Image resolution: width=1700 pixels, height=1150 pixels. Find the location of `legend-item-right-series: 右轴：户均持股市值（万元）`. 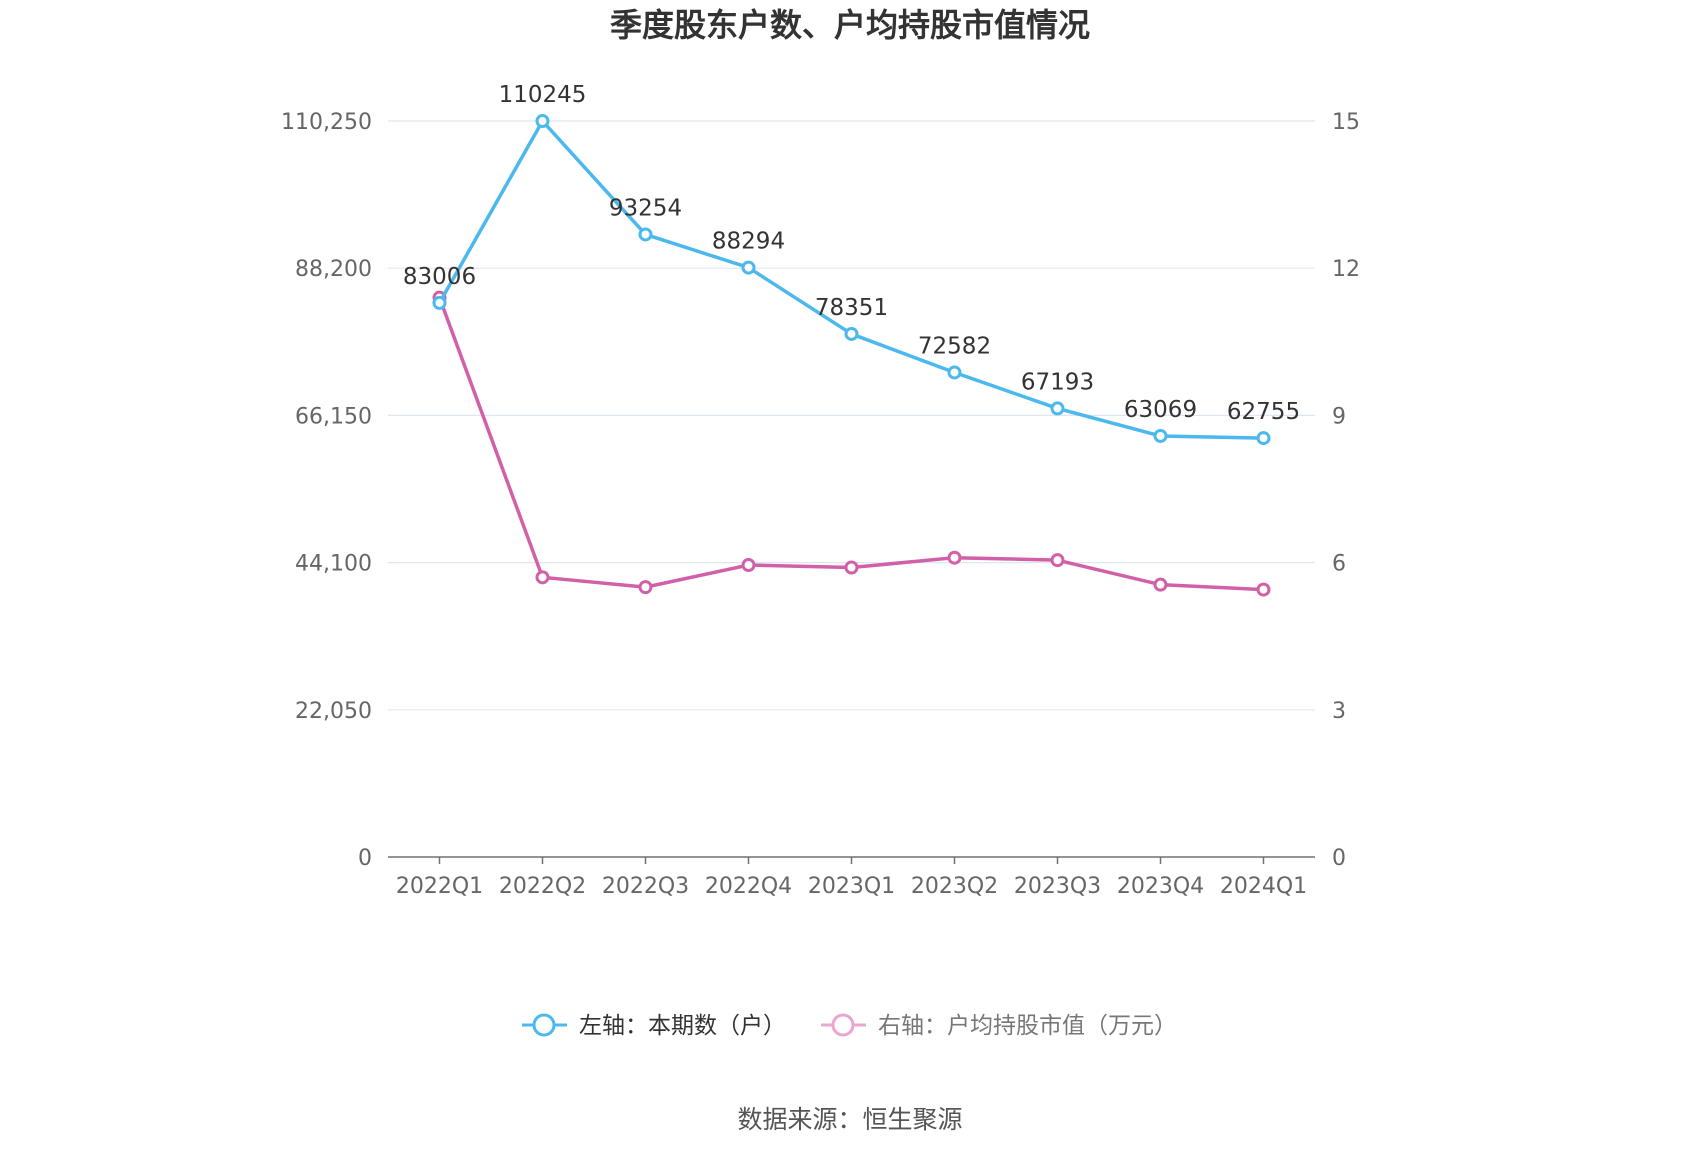

legend-item-right-series: 右轴：户均持股市值（万元） is located at coordinates (999, 1026).